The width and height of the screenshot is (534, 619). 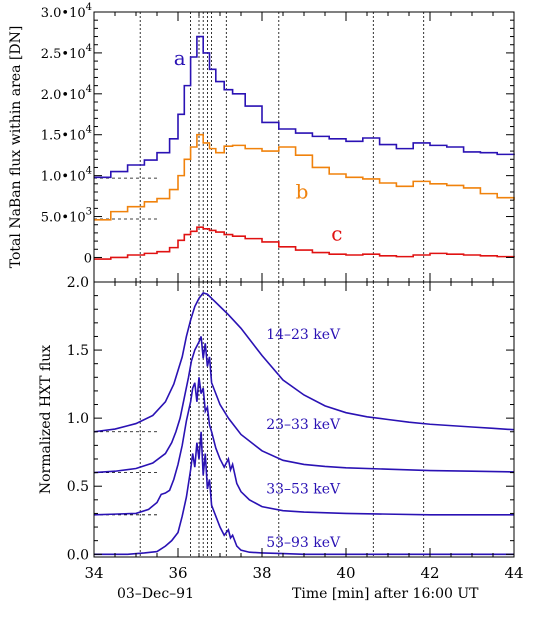 I want to click on x-tick-label: 42, so click(x=429, y=573).